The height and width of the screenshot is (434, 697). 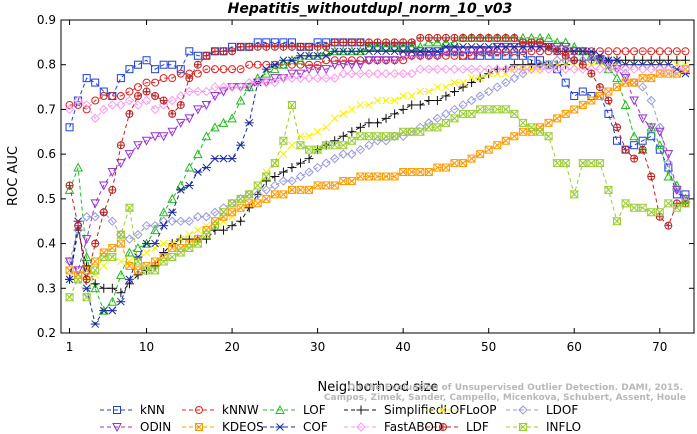 I want to click on legend-label-simplifiedlof: SimplifiedLOF, so click(x=425, y=410).